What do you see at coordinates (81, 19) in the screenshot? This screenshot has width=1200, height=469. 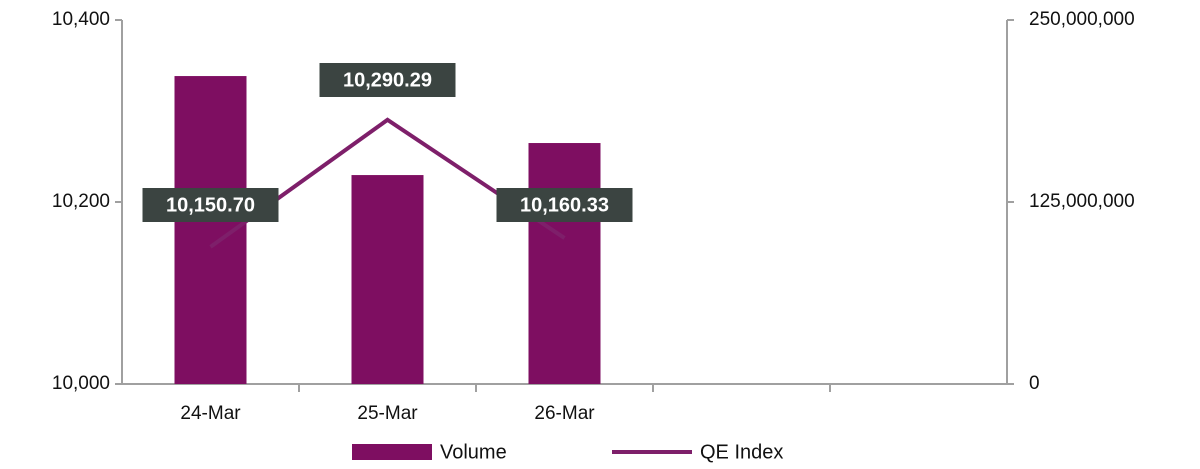 I see `y-tick-label: 10,400` at bounding box center [81, 19].